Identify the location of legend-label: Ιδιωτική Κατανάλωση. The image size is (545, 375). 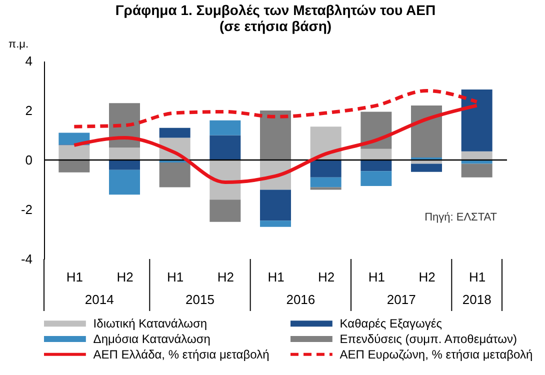
(150, 323).